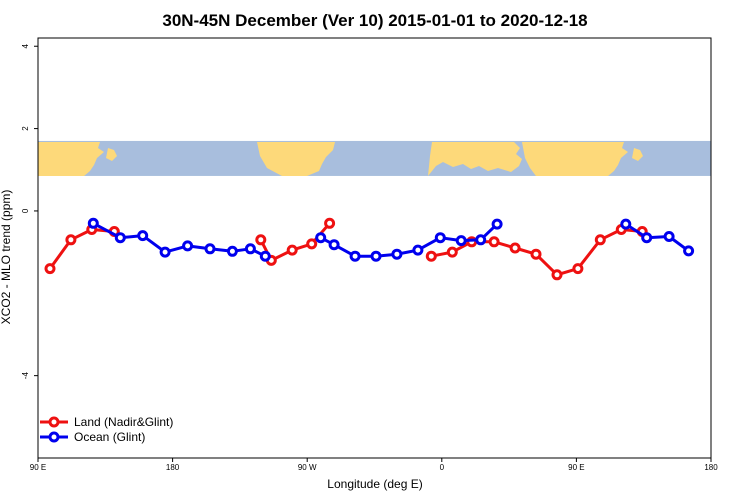 The height and width of the screenshot is (500, 750). I want to click on series-layer, so click(369, 249).